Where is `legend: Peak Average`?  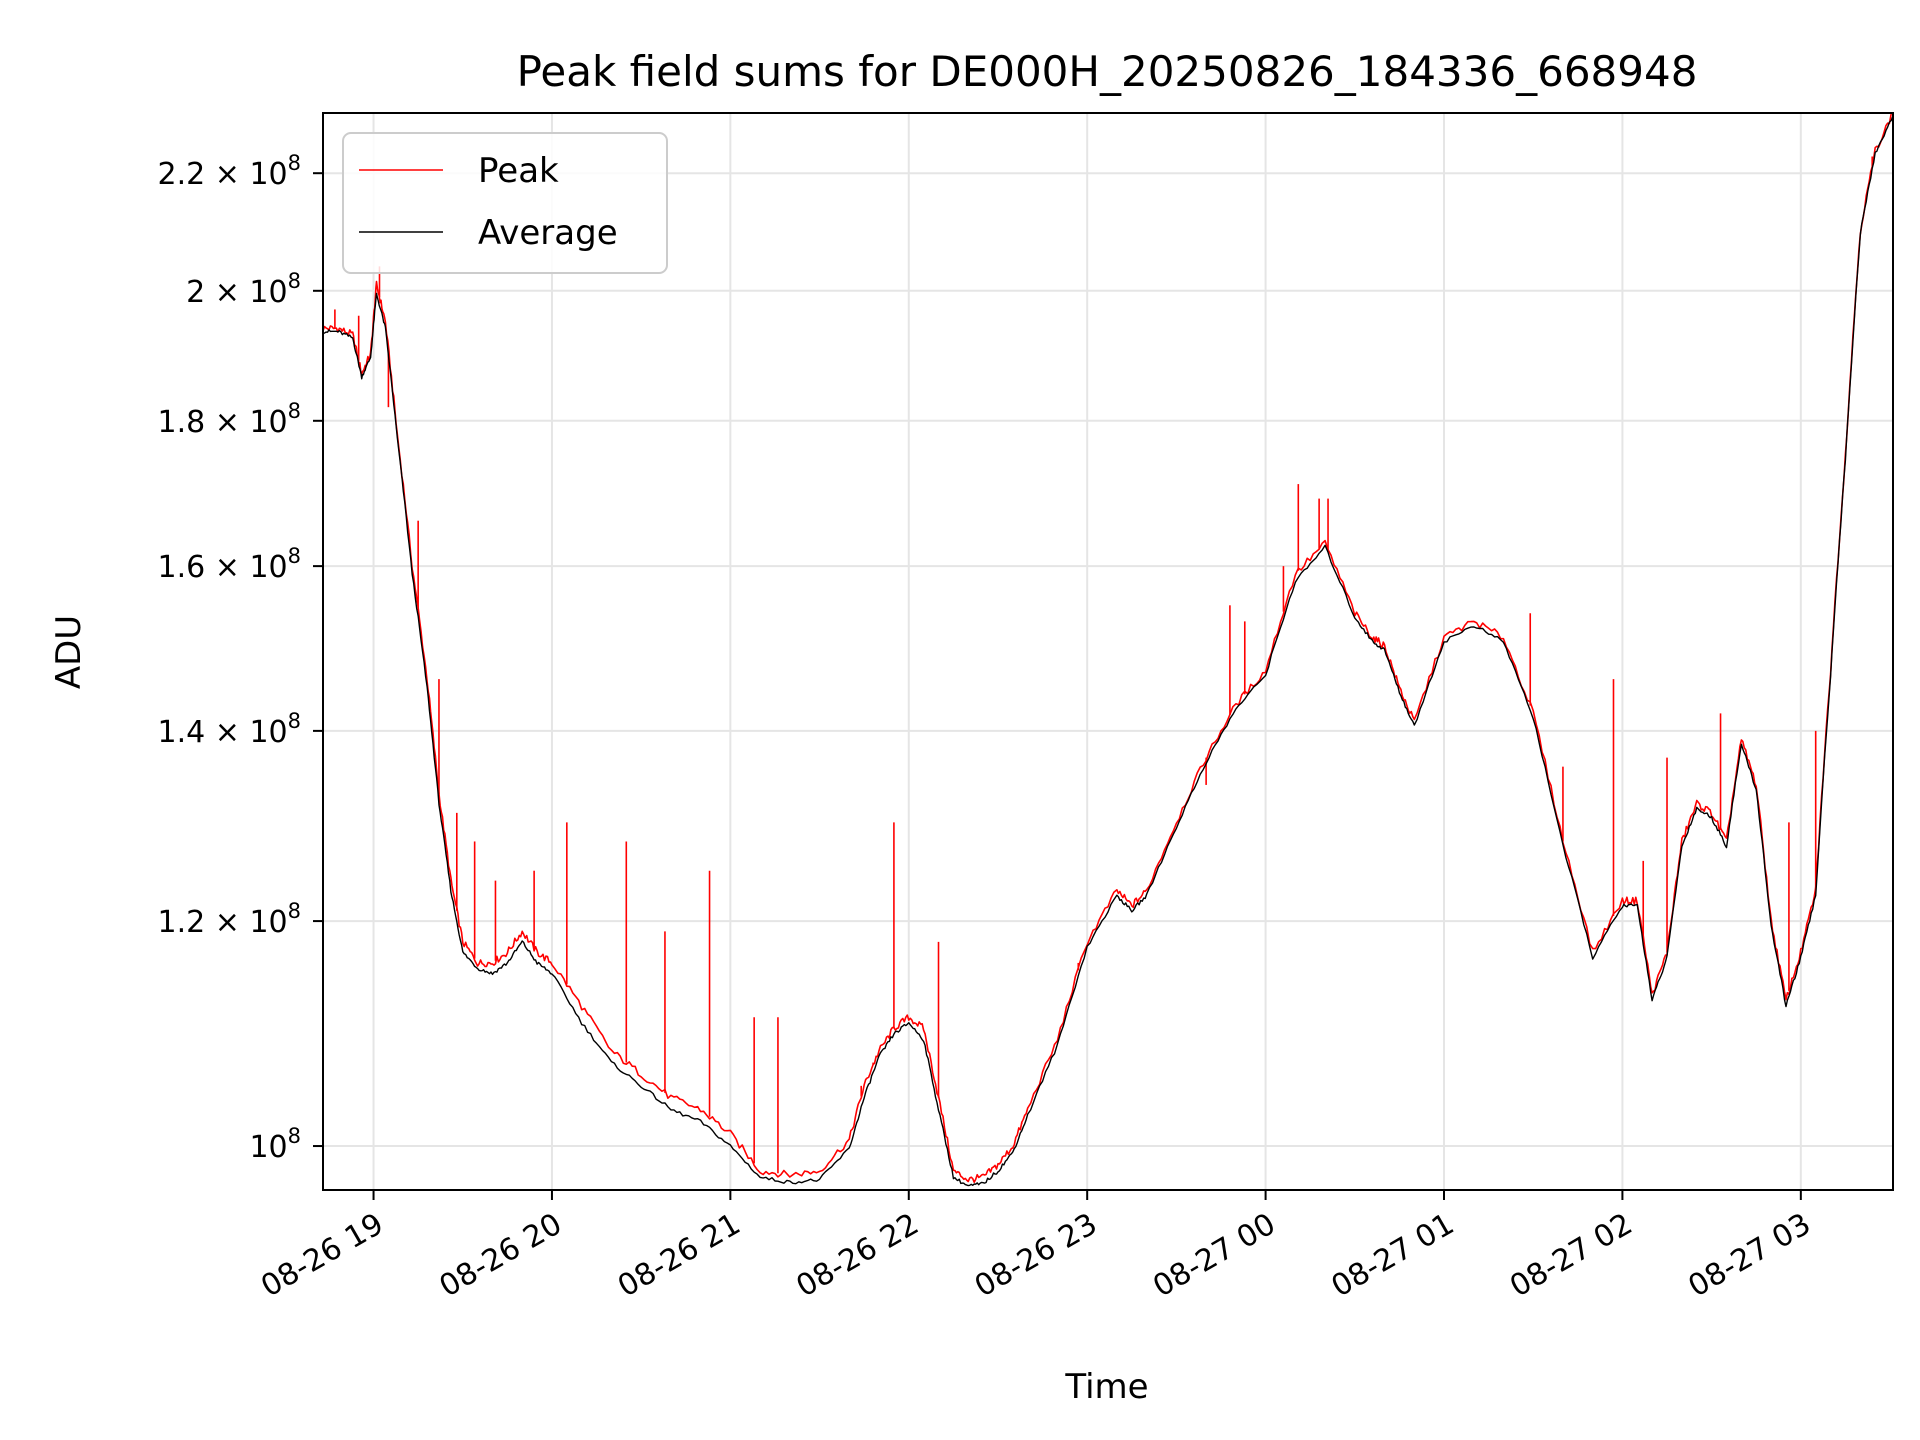 legend: Peak Average is located at coordinates (505, 203).